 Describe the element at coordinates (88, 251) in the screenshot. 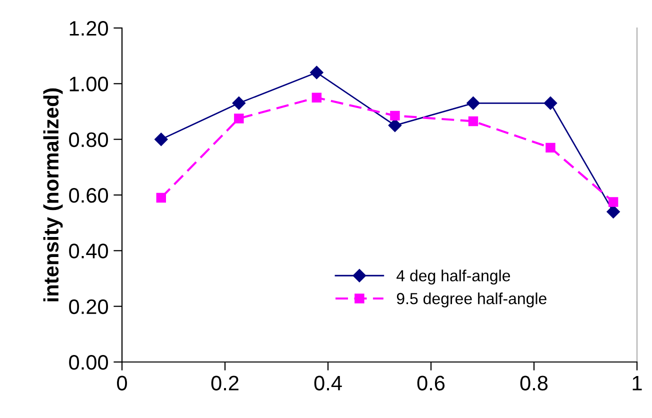

I see `y-tick-label: 0.40` at that location.